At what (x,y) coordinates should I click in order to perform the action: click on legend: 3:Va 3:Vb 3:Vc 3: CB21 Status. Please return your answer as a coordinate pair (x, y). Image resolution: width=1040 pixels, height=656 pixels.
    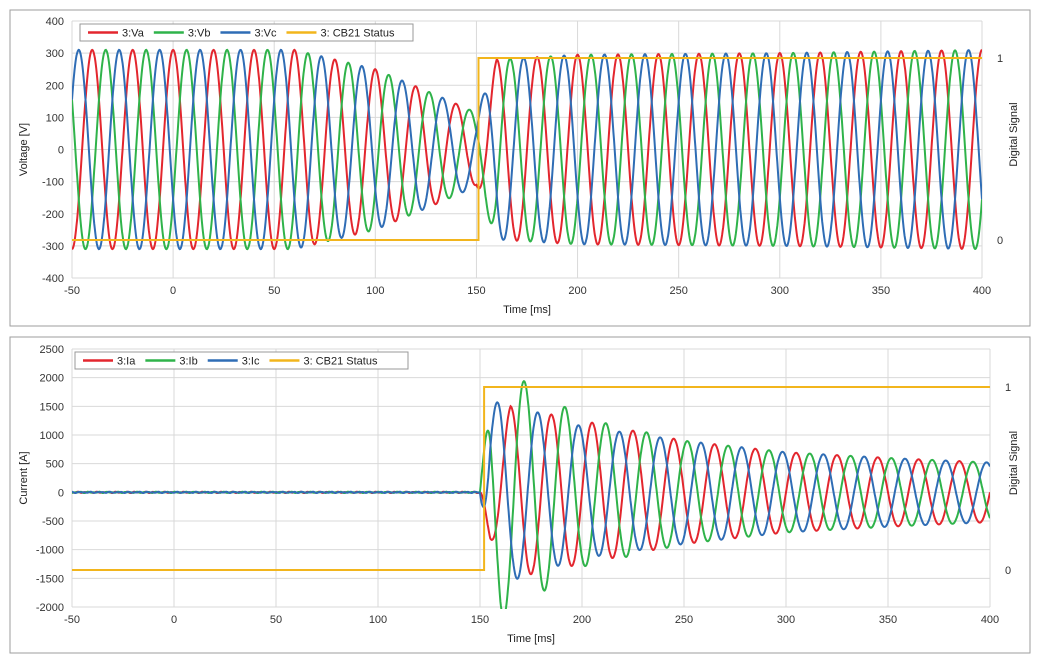
    Looking at the image, I should click on (246, 32).